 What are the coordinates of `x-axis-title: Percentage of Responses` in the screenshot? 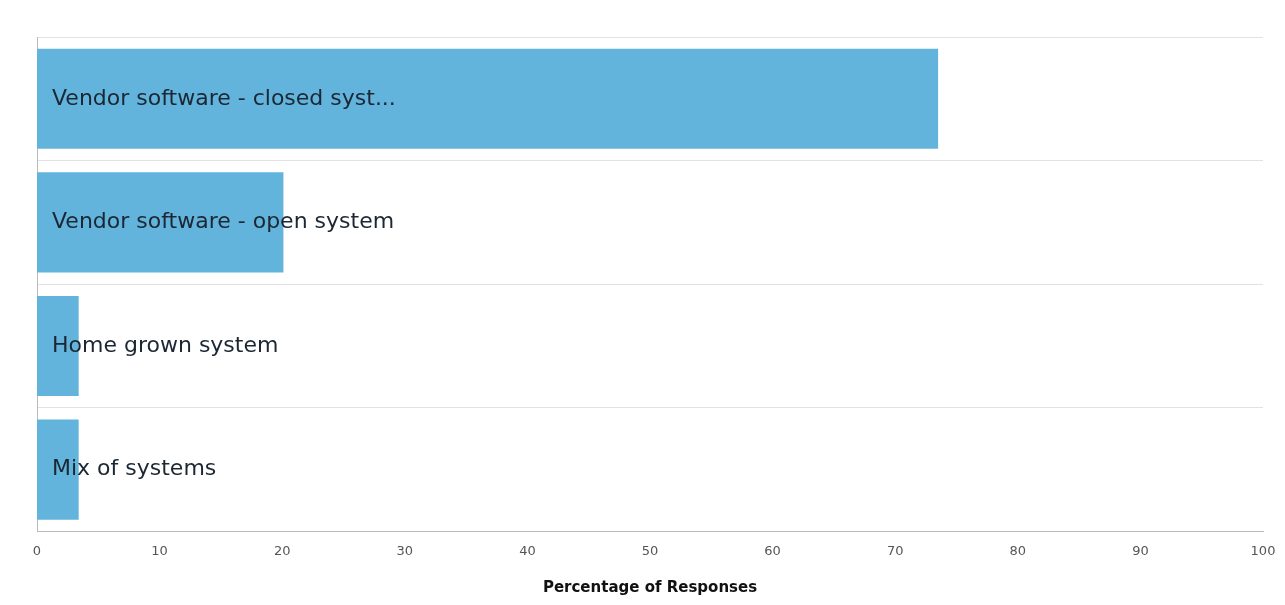 It's located at (650, 586).